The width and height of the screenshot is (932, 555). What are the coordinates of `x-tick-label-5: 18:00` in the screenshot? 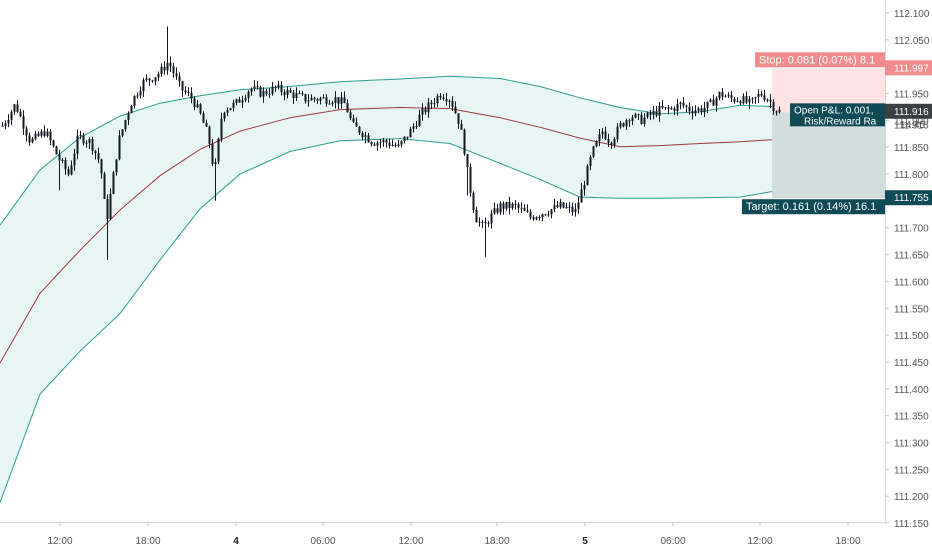 It's located at (496, 541).